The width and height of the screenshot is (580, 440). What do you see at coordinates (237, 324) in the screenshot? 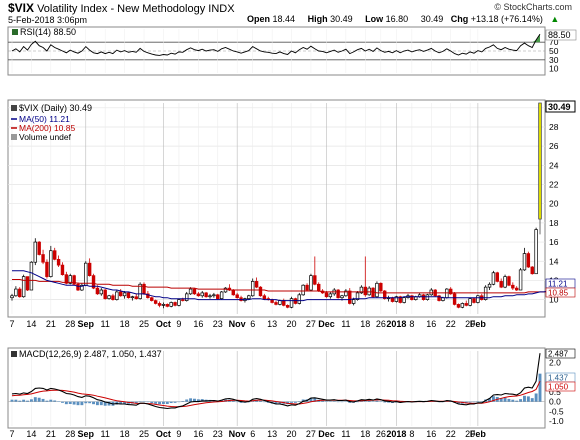
I see `x-tick-label: Nov` at bounding box center [237, 324].